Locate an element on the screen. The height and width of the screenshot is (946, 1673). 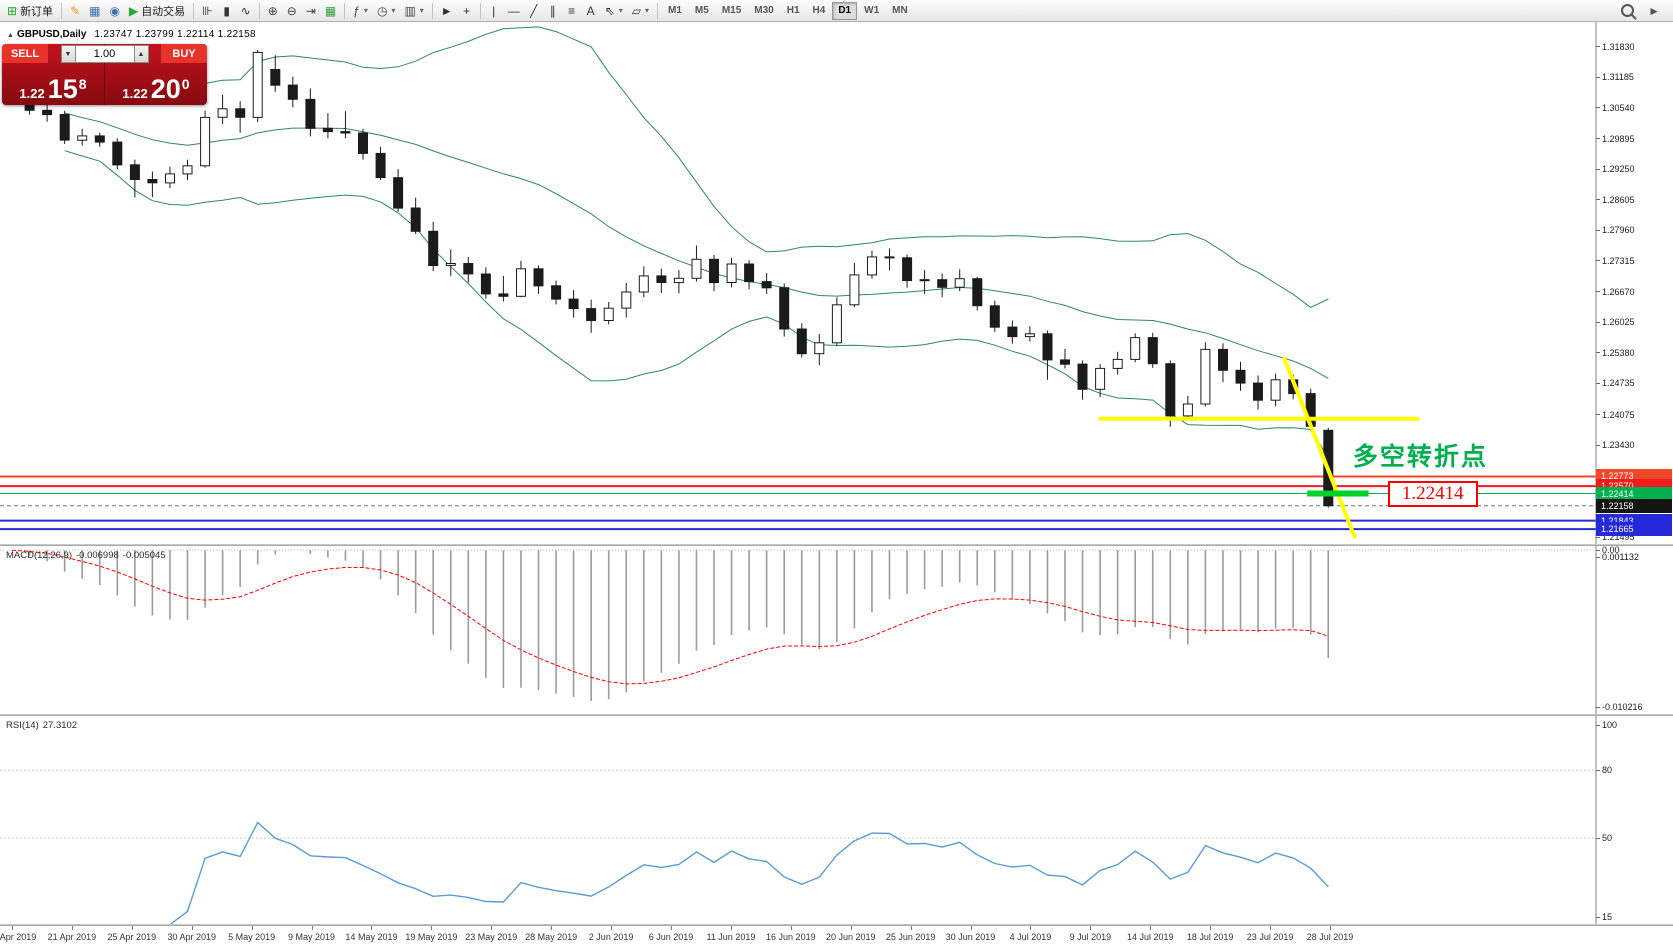
line-chart-icon: ∿ is located at coordinates (246, 11).